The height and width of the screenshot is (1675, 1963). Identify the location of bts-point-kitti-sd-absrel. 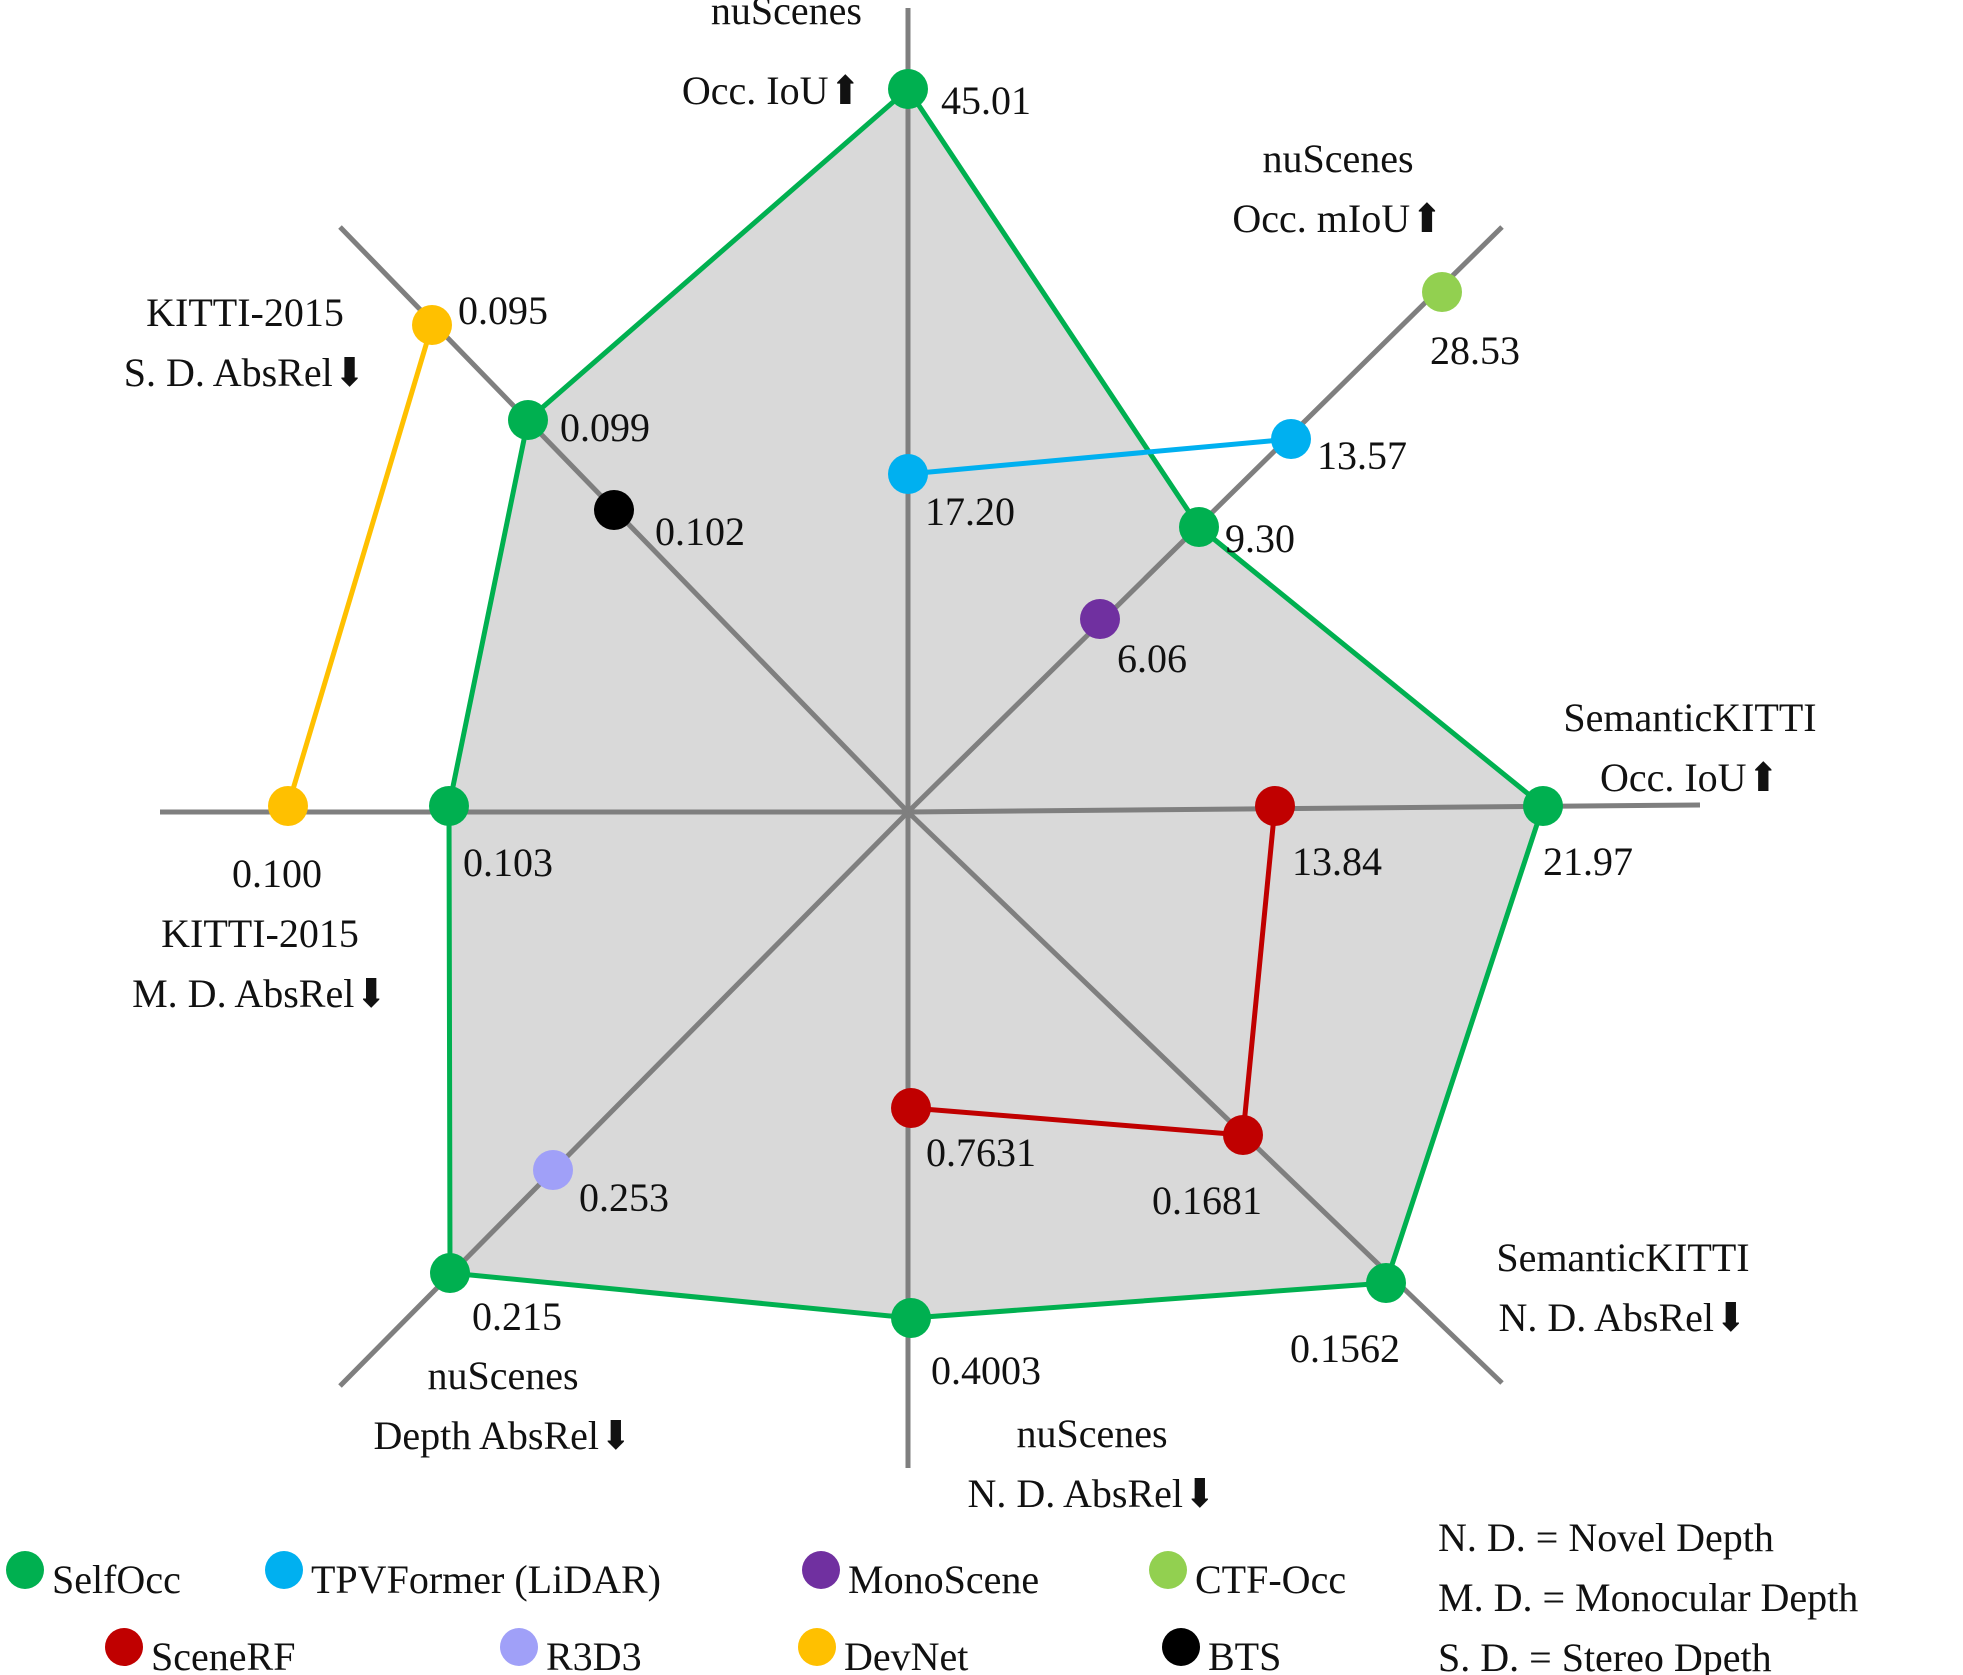
(614, 510).